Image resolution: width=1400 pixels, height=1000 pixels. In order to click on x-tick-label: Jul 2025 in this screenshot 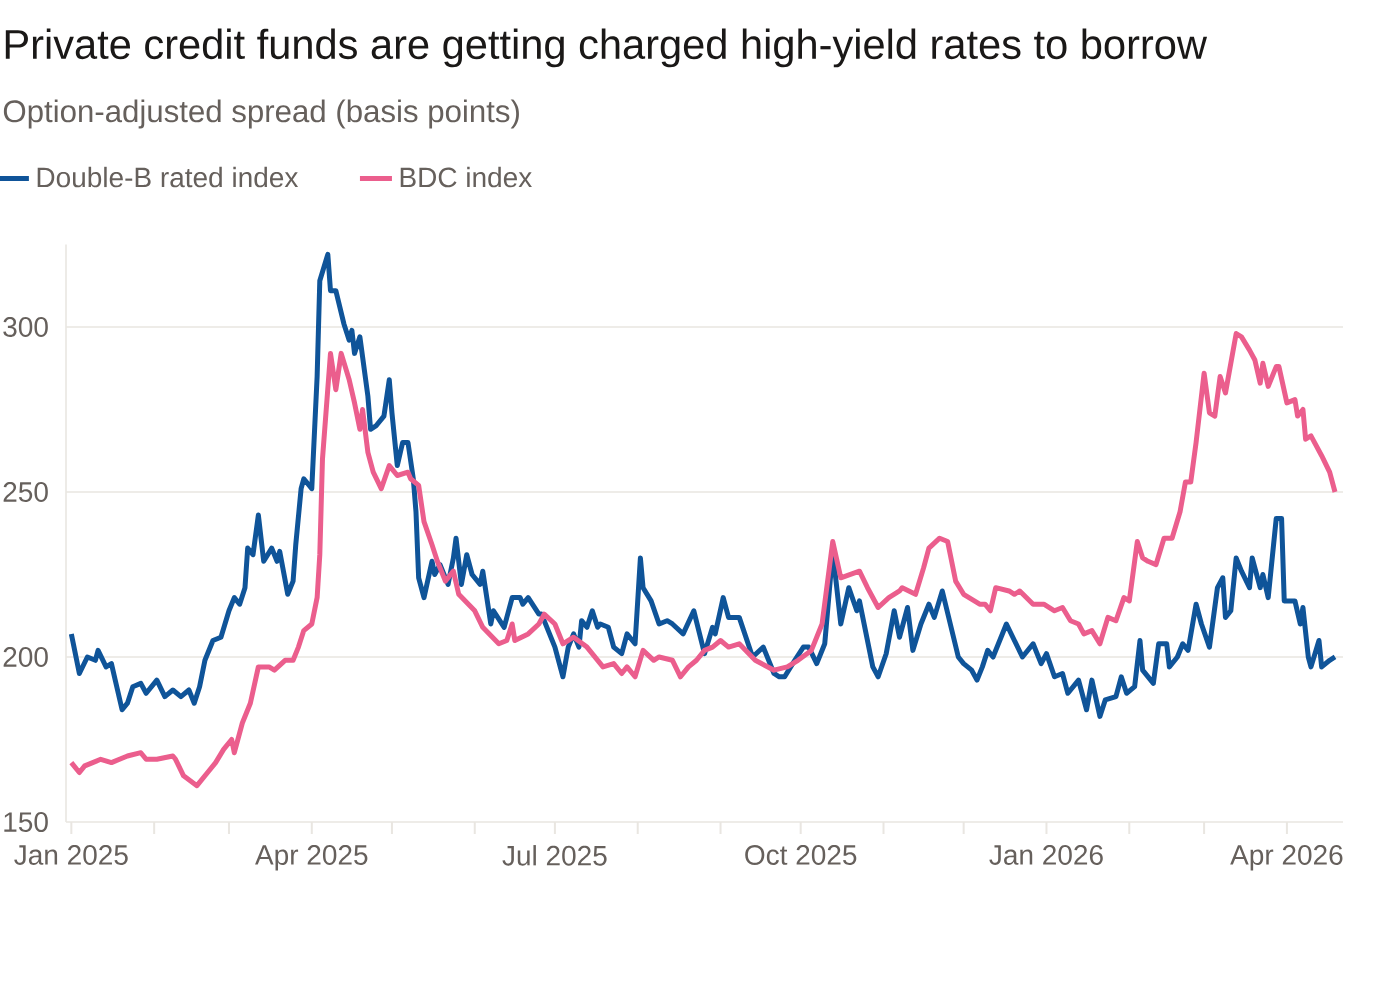, I will do `click(554, 855)`.